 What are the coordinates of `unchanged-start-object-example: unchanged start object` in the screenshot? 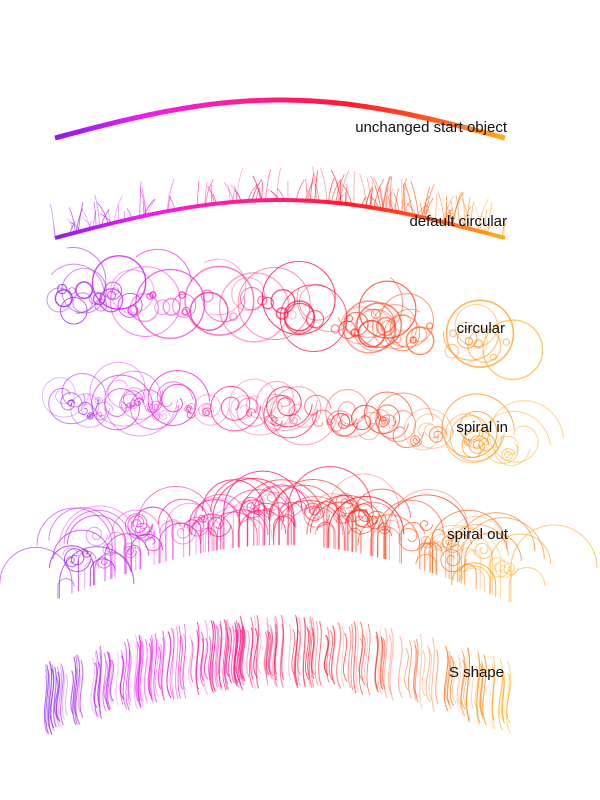 It's located at (281, 119).